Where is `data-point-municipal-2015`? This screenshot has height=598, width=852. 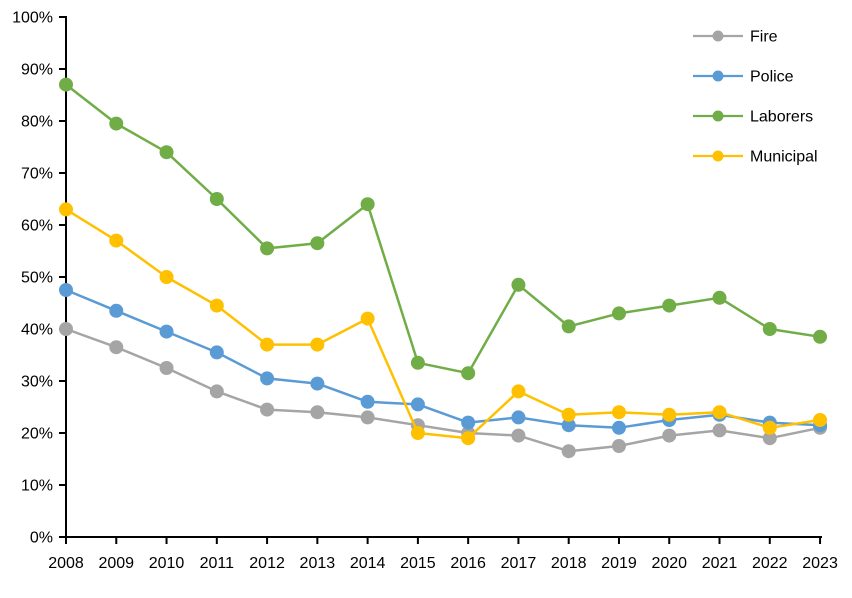
data-point-municipal-2015 is located at coordinates (417, 433).